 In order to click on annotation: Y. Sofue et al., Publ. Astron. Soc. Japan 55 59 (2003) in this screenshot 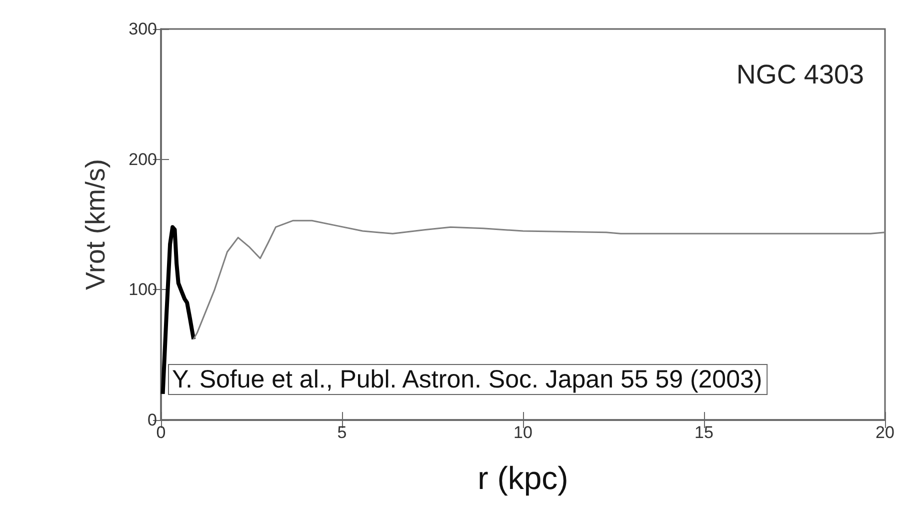, I will do `click(467, 380)`.